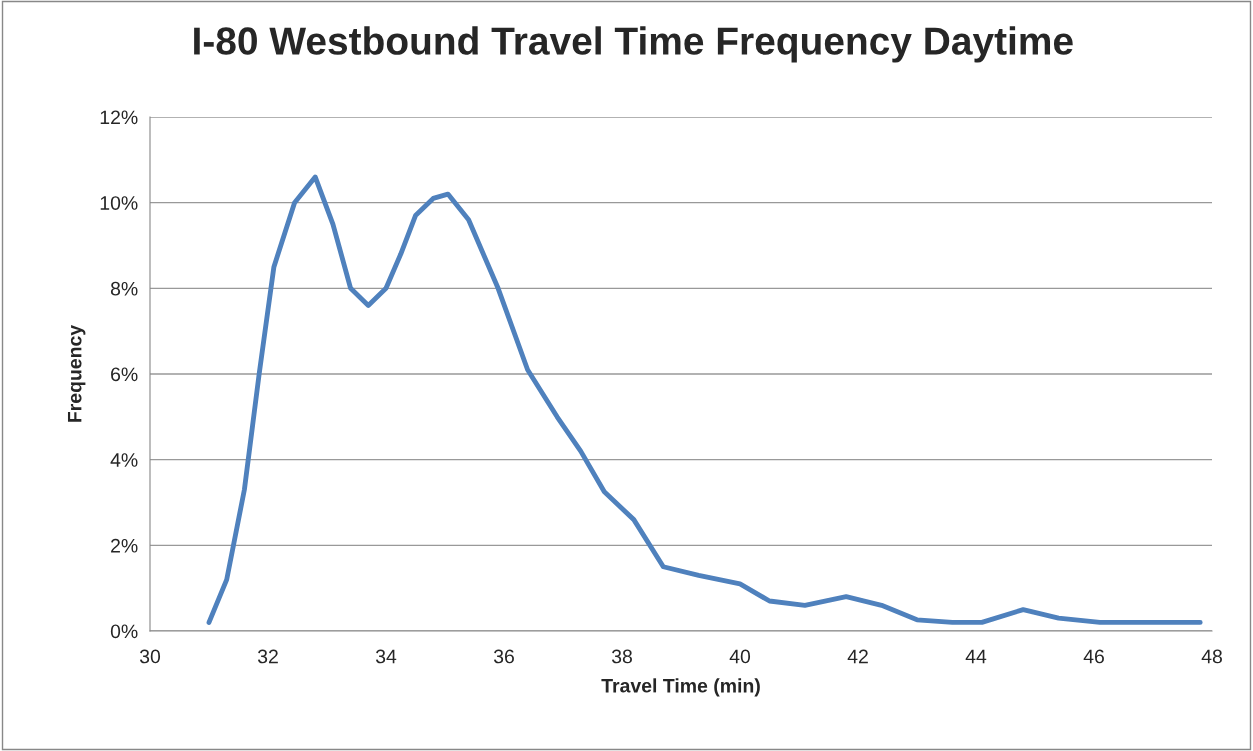 This screenshot has height=751, width=1253. Describe the element at coordinates (740, 656) in the screenshot. I see `x-tick-label: 40` at that location.